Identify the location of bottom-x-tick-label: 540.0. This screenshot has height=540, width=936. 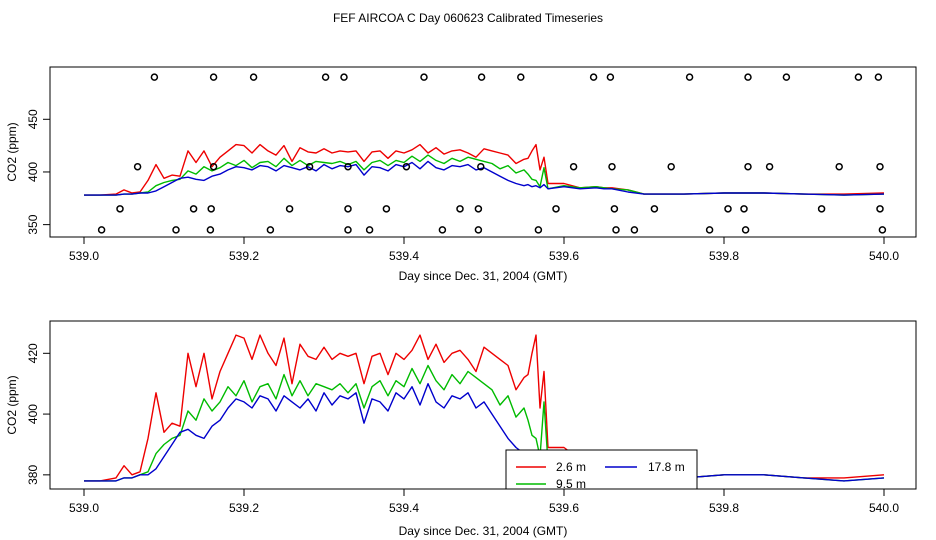
(884, 508).